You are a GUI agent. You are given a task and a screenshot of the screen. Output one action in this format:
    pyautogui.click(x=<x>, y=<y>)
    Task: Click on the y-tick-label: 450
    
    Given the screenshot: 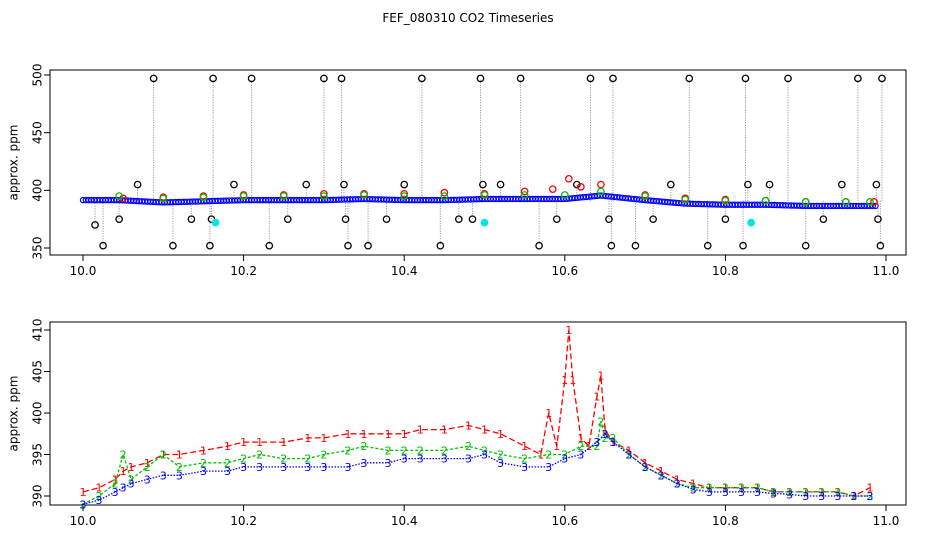 What is the action you would take?
    pyautogui.click(x=38, y=132)
    